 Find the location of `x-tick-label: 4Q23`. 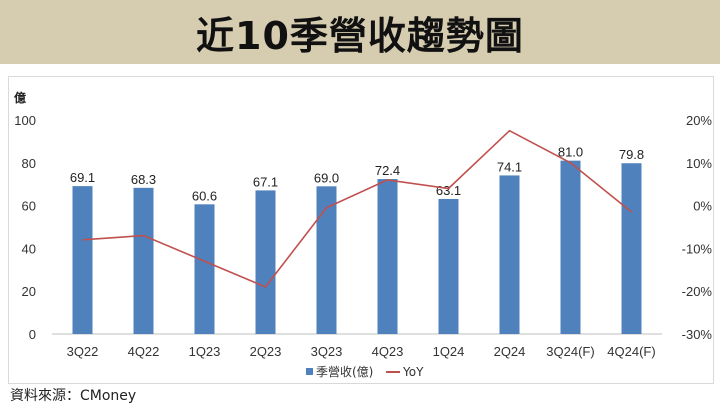

x-tick-label: 4Q23 is located at coordinates (388, 351).